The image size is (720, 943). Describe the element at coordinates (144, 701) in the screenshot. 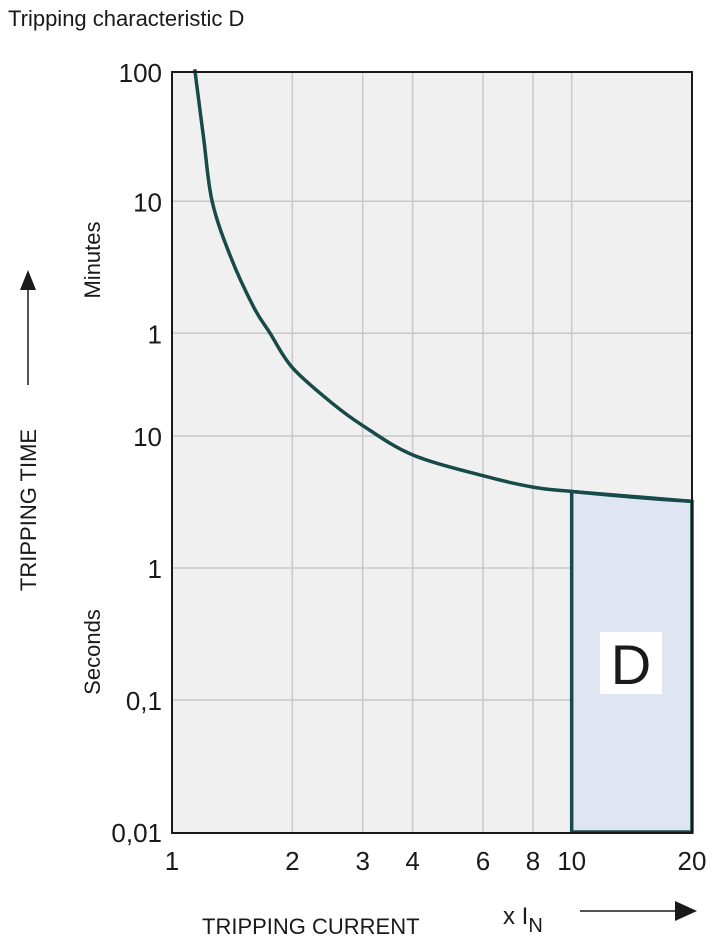

I see `y-tick-label: 0,1` at that location.